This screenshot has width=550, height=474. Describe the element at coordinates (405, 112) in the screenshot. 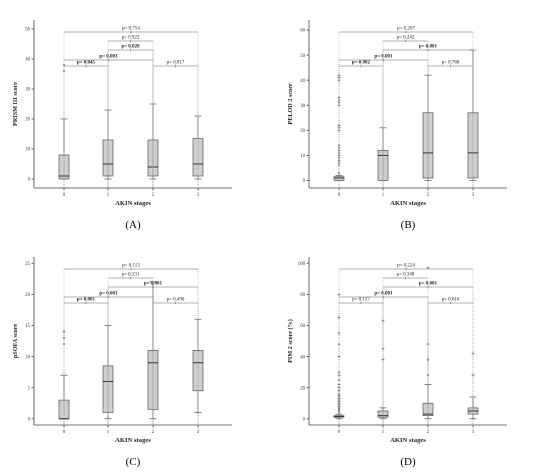

I see `comparison-bracket: p= 0.242` at that location.